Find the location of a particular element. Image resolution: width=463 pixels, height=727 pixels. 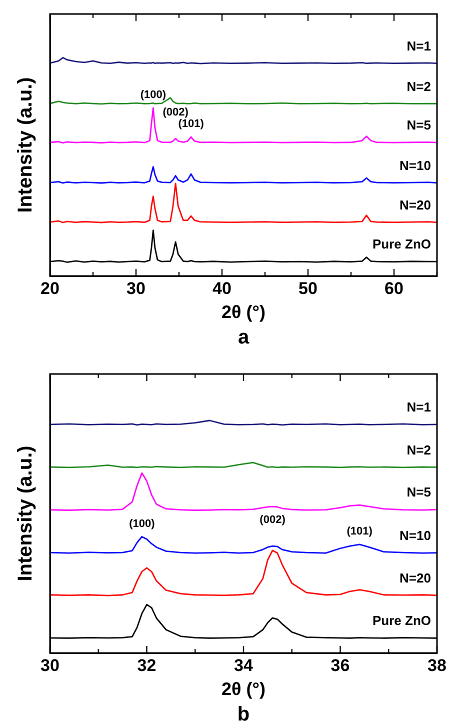

x-tick-label: 40 is located at coordinates (222, 288).